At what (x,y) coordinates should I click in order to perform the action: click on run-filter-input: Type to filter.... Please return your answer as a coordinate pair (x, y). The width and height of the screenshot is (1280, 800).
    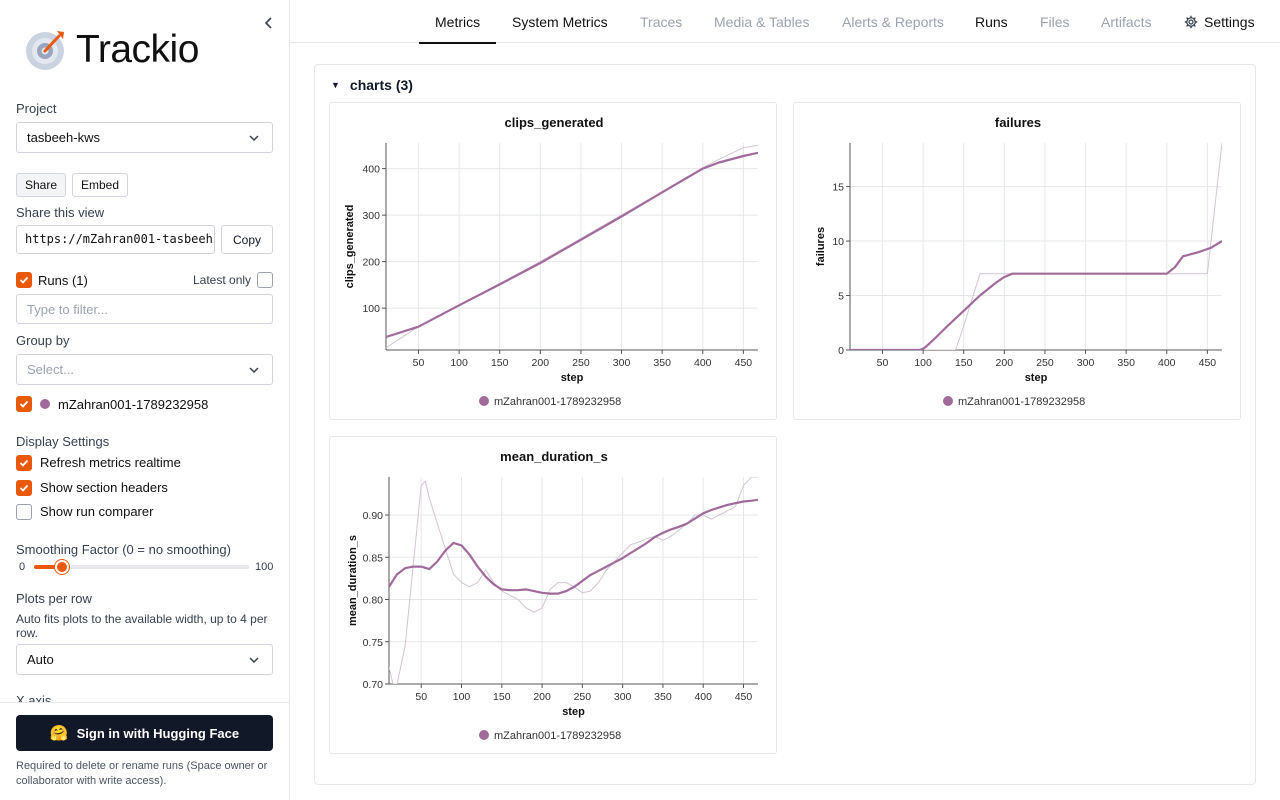
    Looking at the image, I should click on (144, 309).